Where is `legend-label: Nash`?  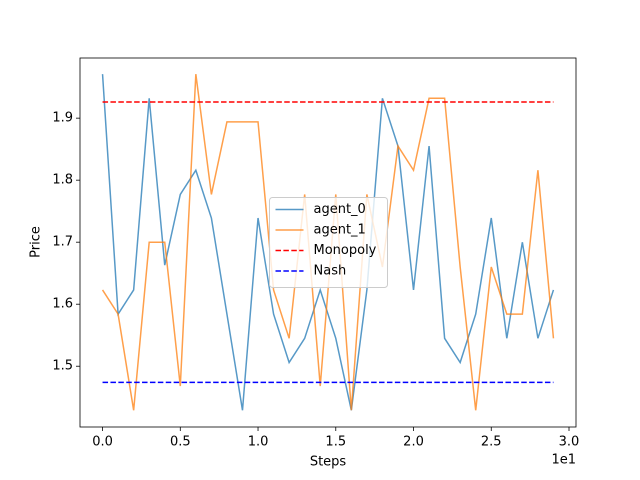
legend-label: Nash is located at coordinates (330, 271).